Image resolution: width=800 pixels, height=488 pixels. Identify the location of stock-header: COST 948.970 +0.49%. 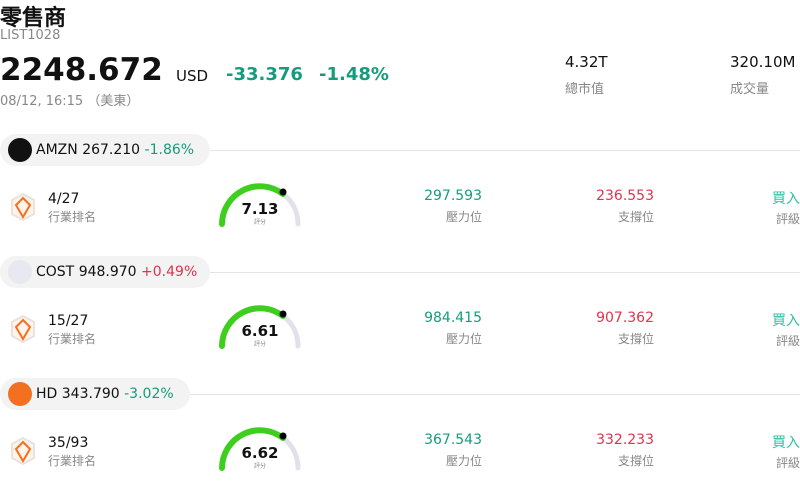
(116, 272).